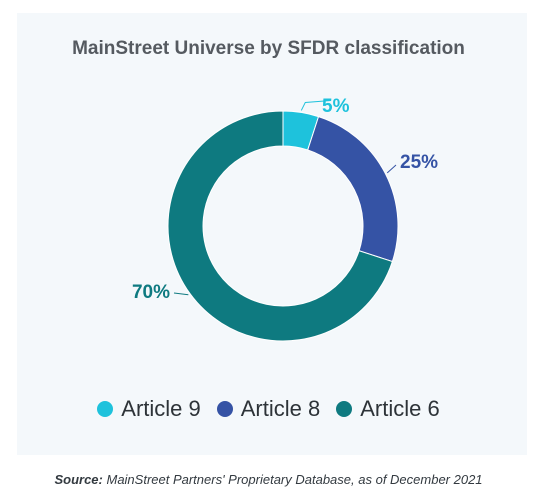 This screenshot has width=537, height=500. Describe the element at coordinates (280, 408) in the screenshot. I see `legend-label: Article 8` at that location.